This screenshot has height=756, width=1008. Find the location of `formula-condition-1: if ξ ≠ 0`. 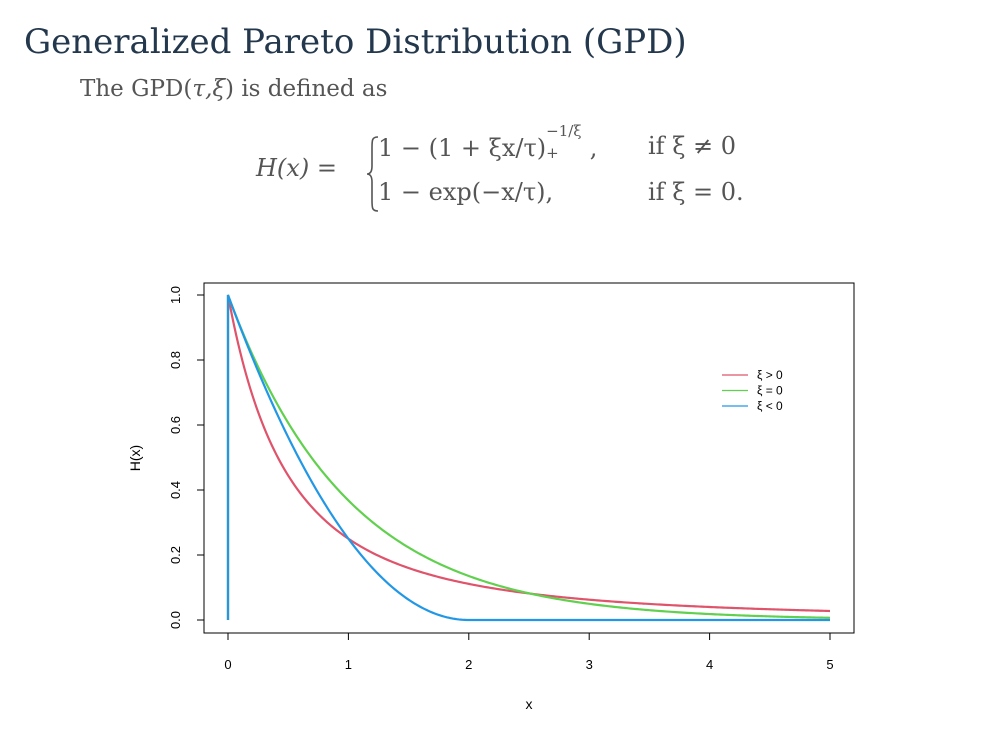

formula-condition-1: if ξ ≠ 0 is located at coordinates (692, 146).